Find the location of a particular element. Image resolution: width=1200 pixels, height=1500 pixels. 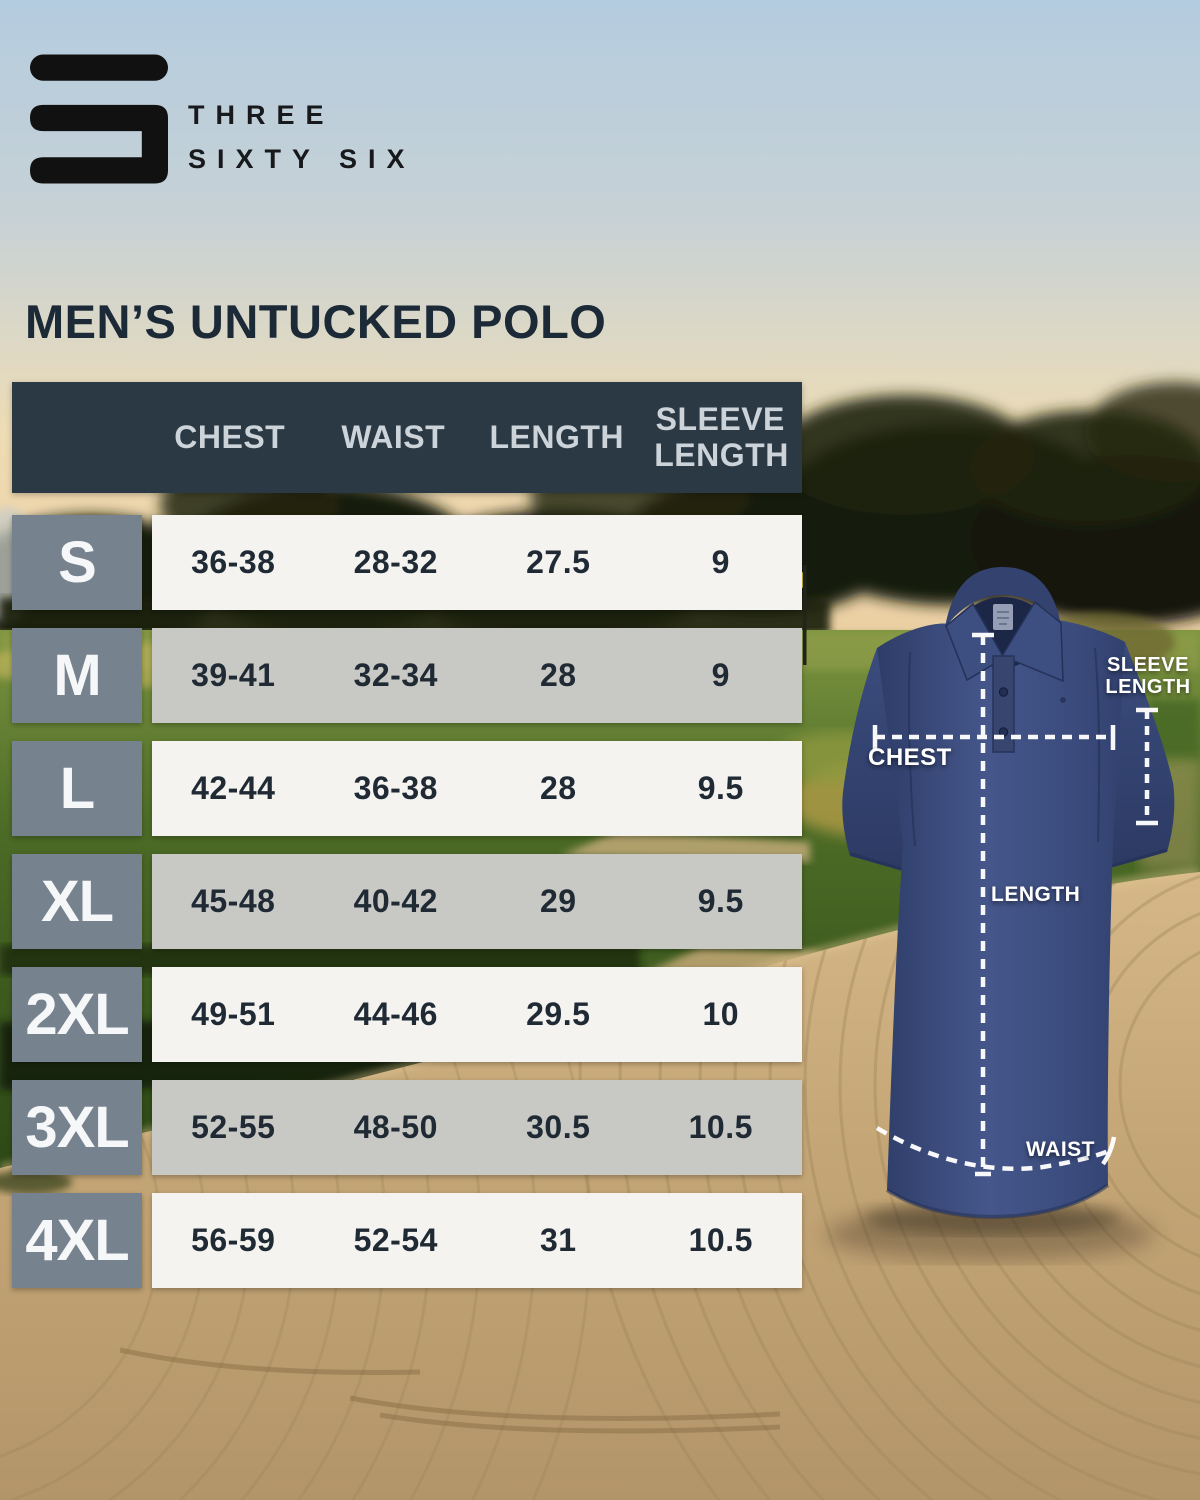

sleeve-length-value: 10 is located at coordinates (721, 1014).